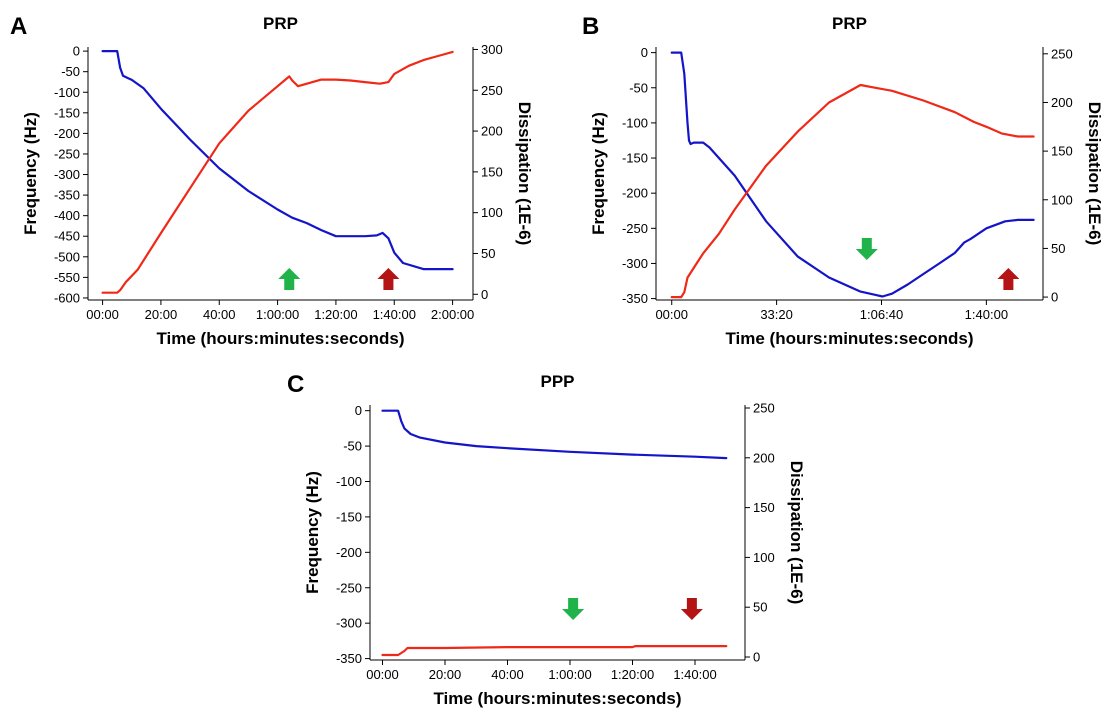  What do you see at coordinates (452, 314) in the screenshot?
I see `x-tick-label: 2:00:00` at bounding box center [452, 314].